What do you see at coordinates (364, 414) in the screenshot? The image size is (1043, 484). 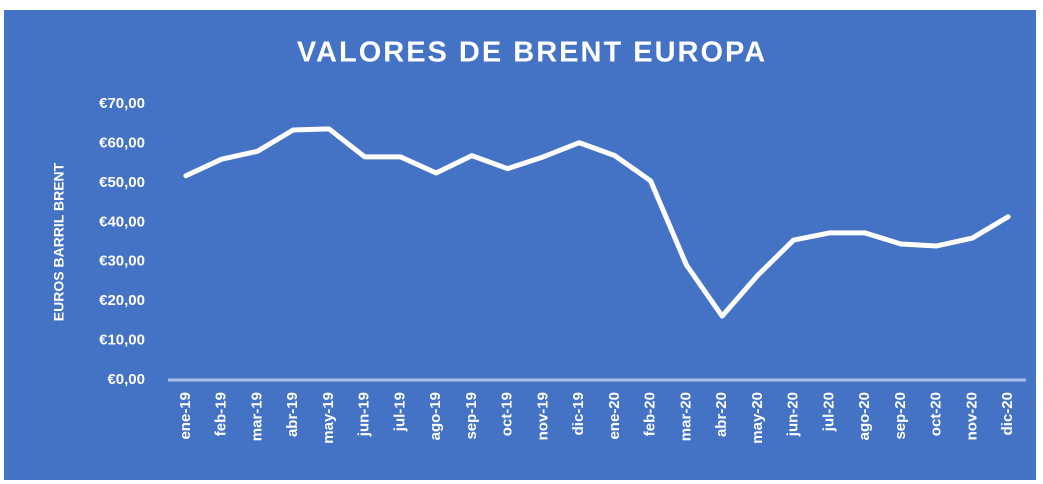 I see `x-tick-label: jun-19` at bounding box center [364, 414].